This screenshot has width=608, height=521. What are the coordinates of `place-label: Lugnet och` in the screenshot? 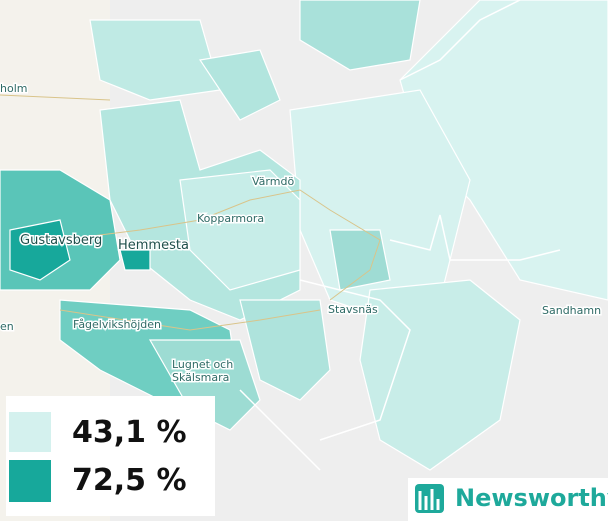 It's located at (202, 364).